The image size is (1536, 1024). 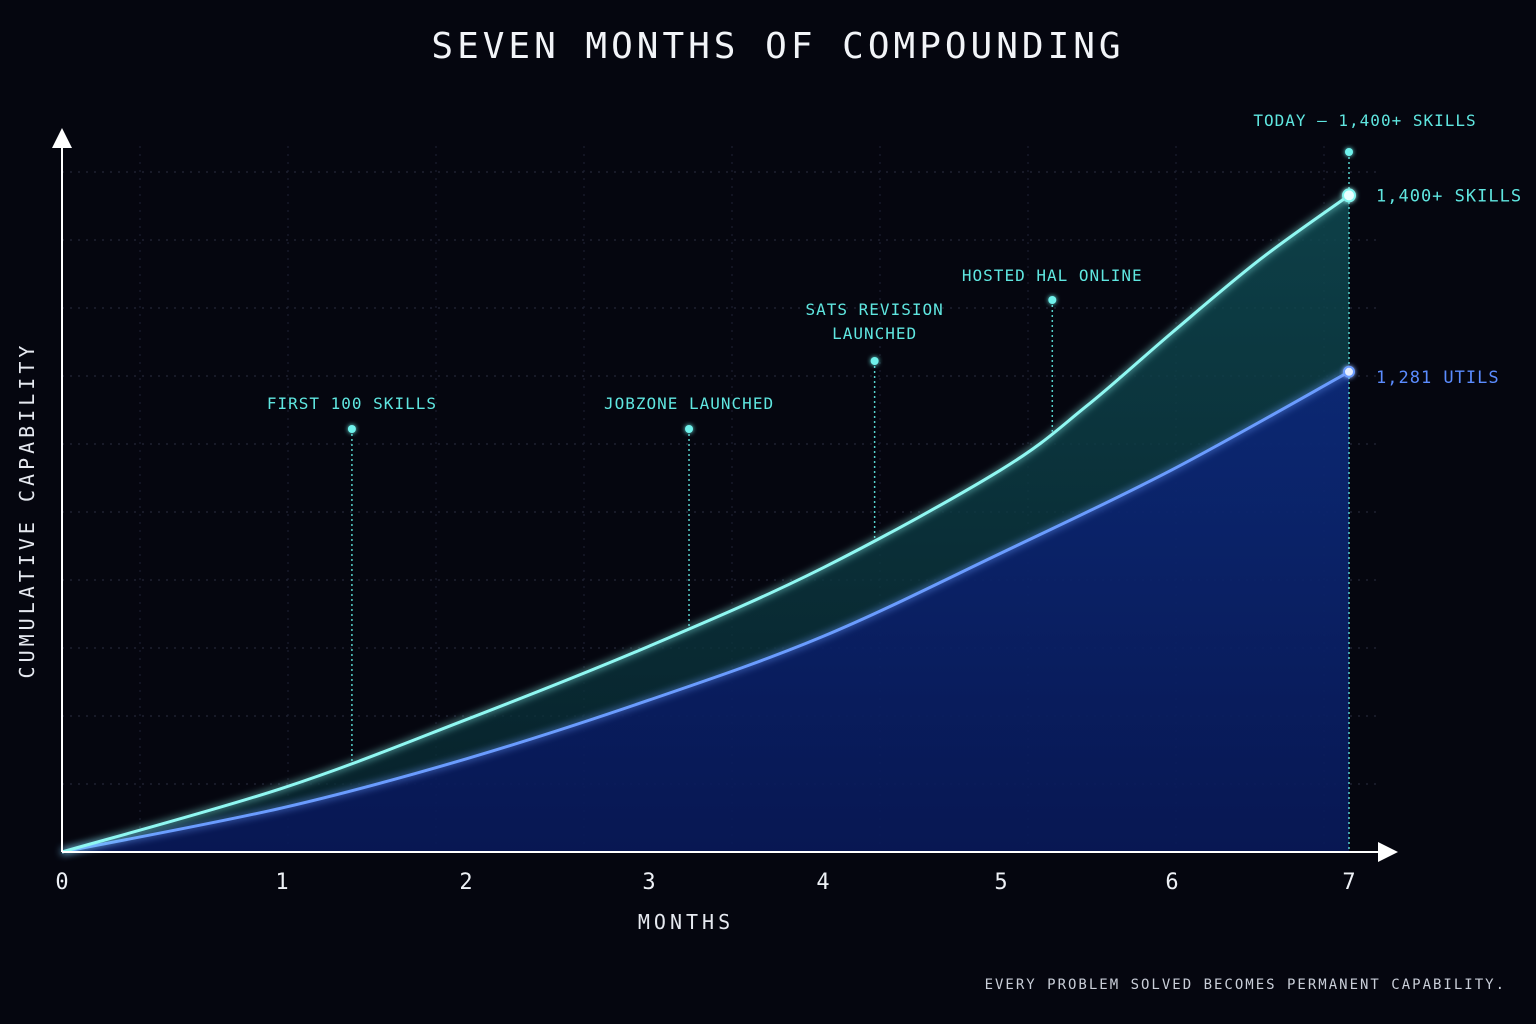 What do you see at coordinates (1348, 882) in the screenshot?
I see `x-tick-label: 7` at bounding box center [1348, 882].